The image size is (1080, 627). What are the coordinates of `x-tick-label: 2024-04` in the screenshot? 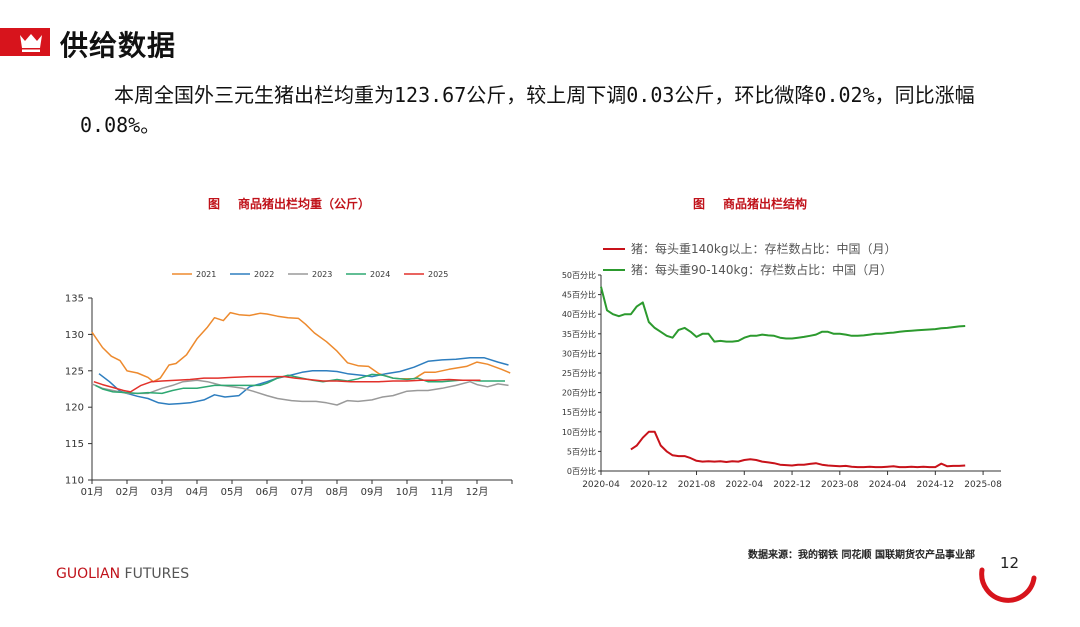 It's located at (888, 485).